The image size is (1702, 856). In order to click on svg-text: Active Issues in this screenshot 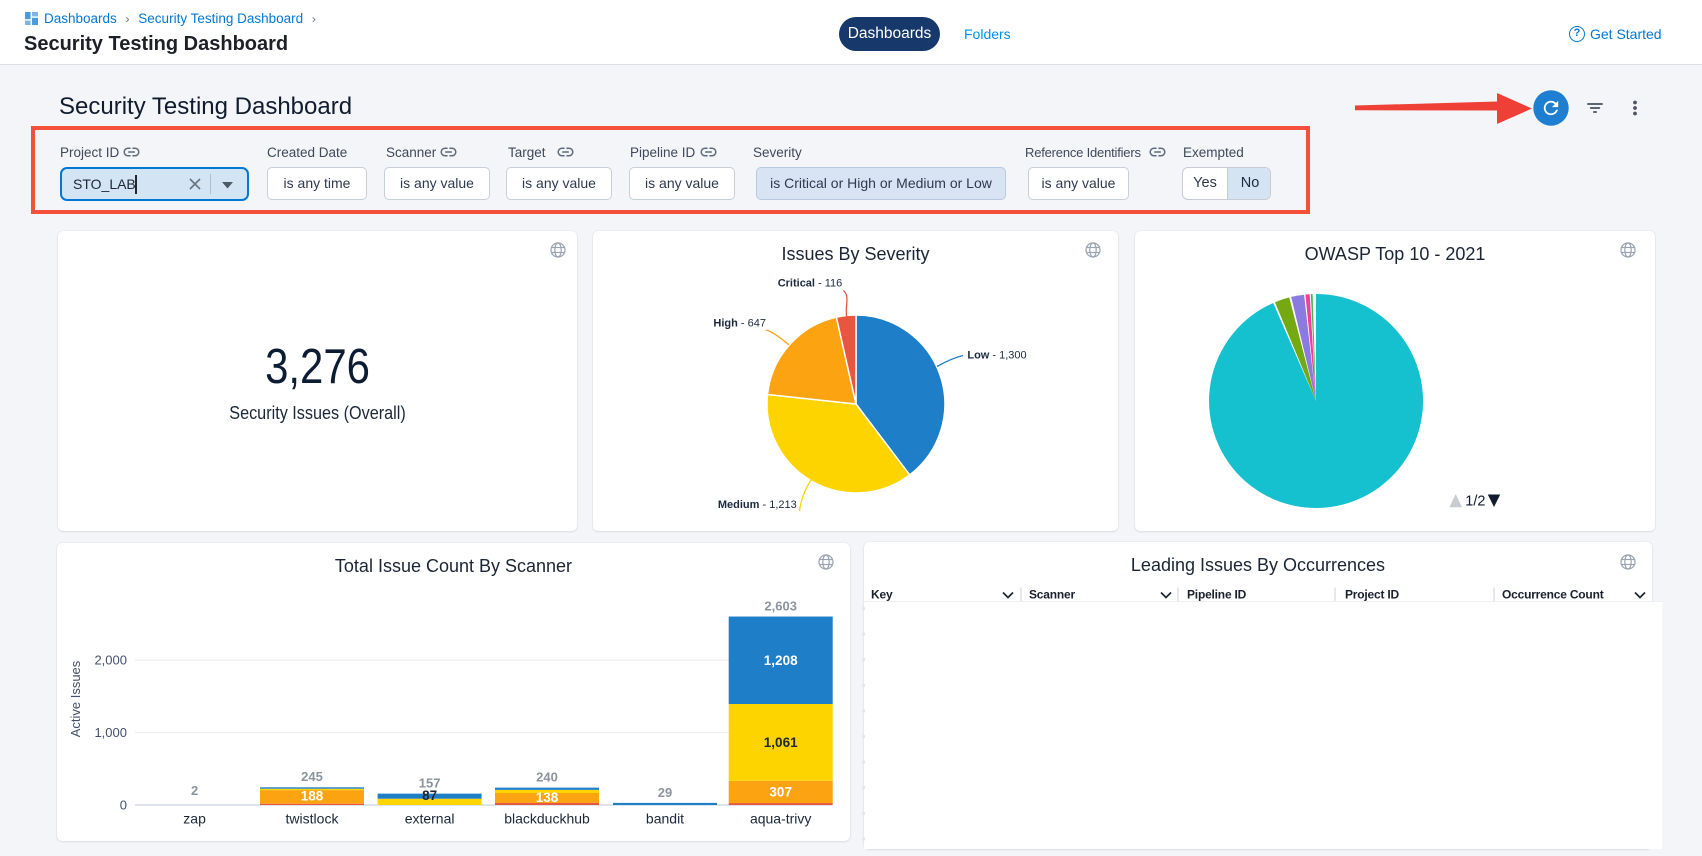, I will do `click(75, 698)`.